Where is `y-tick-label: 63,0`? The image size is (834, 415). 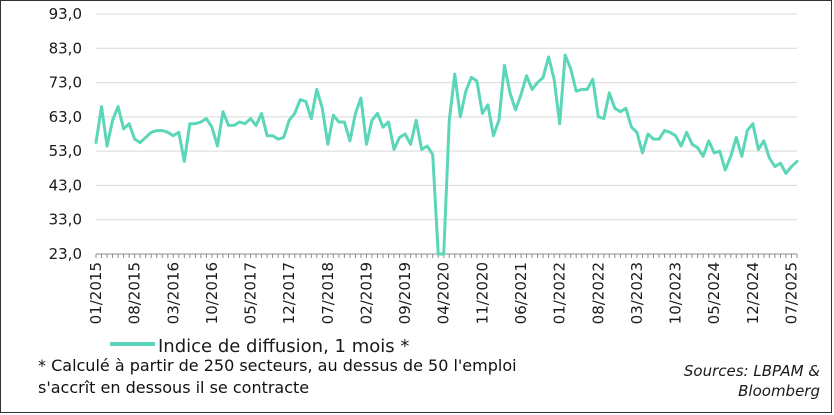 y-tick-label: 63,0 is located at coordinates (65, 117).